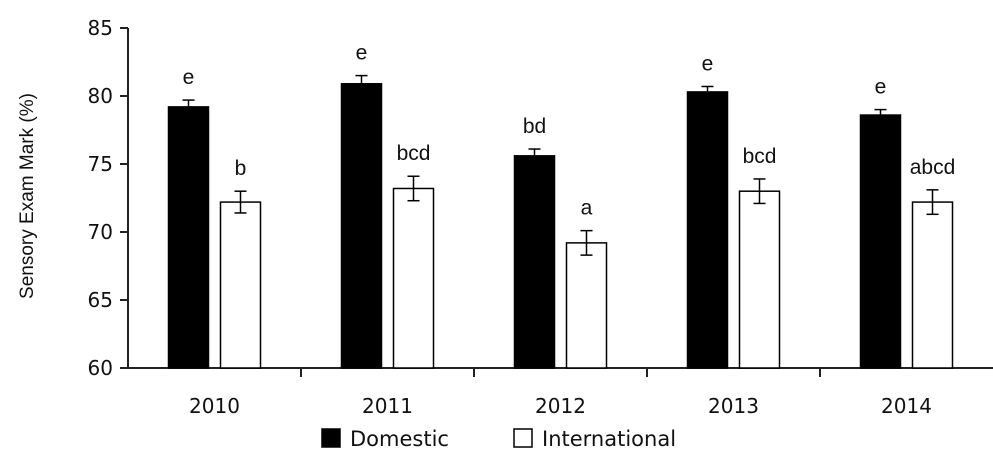  I want to click on x-axis: 2010 2011 2012 2013 2014, so click(560, 392).